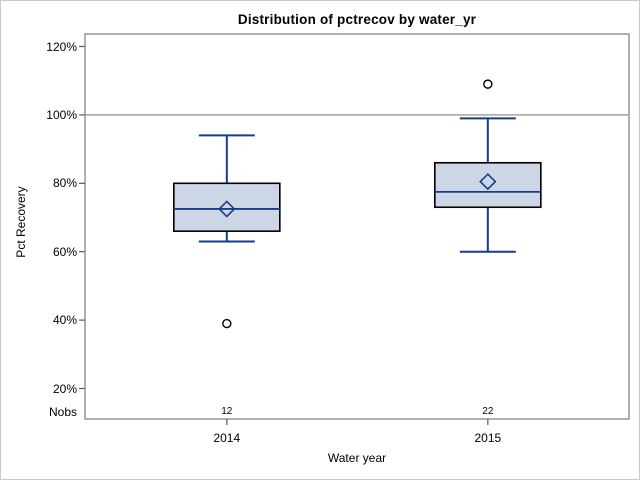 The height and width of the screenshot is (480, 640). Describe the element at coordinates (61, 114) in the screenshot. I see `y-tick-label: 100%` at that location.